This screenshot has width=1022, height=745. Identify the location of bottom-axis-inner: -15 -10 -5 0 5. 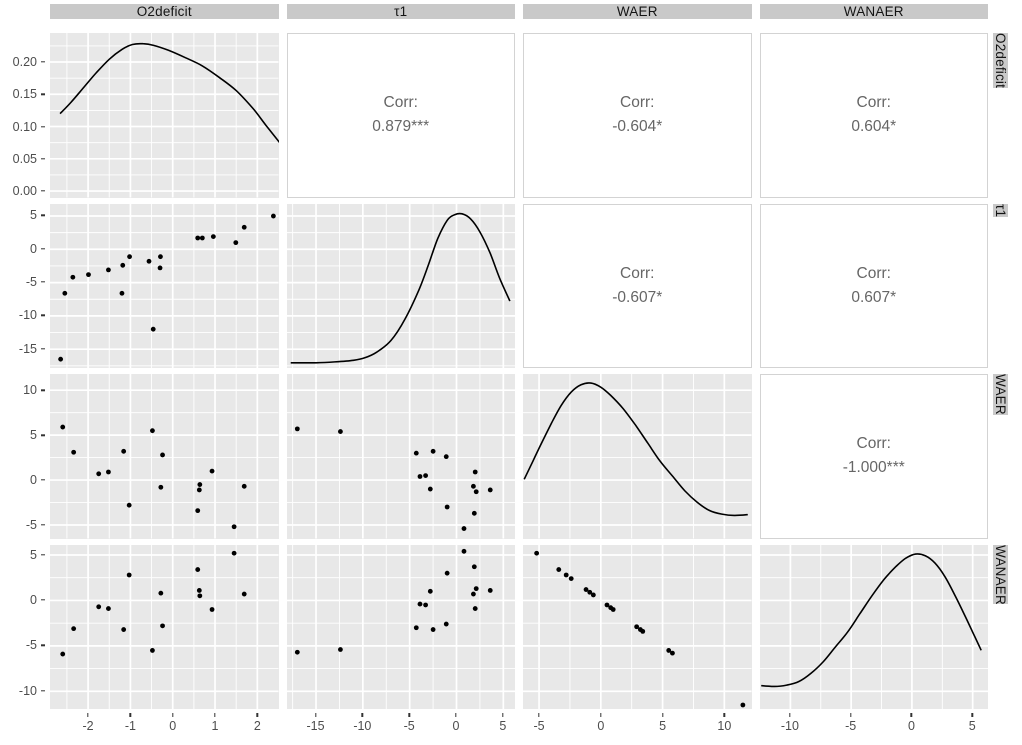
(401, 728).